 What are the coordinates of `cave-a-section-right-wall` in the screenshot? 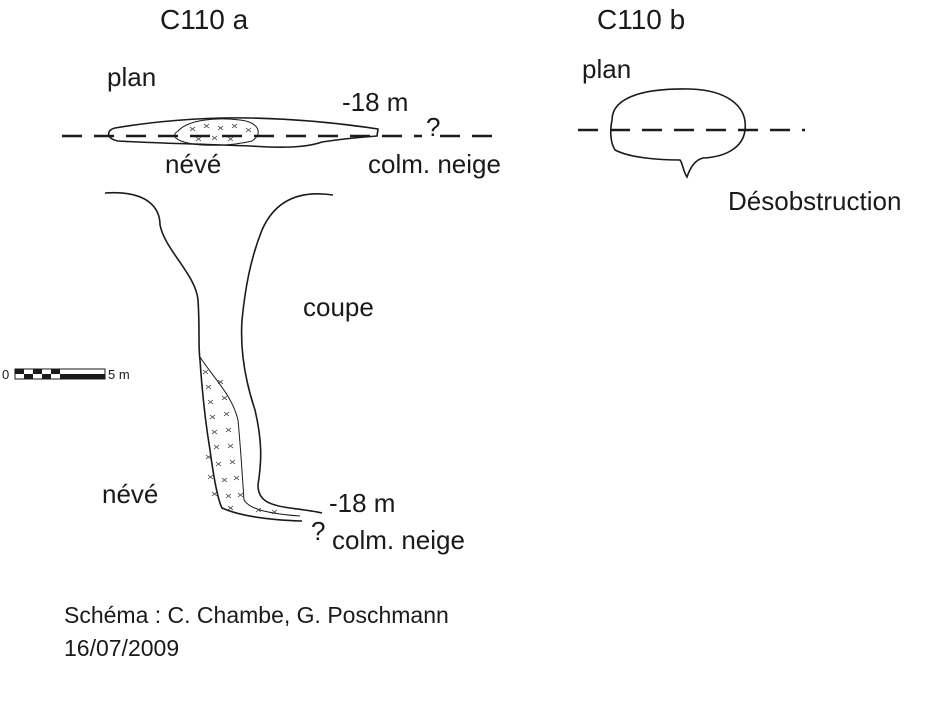 It's located at (287, 353).